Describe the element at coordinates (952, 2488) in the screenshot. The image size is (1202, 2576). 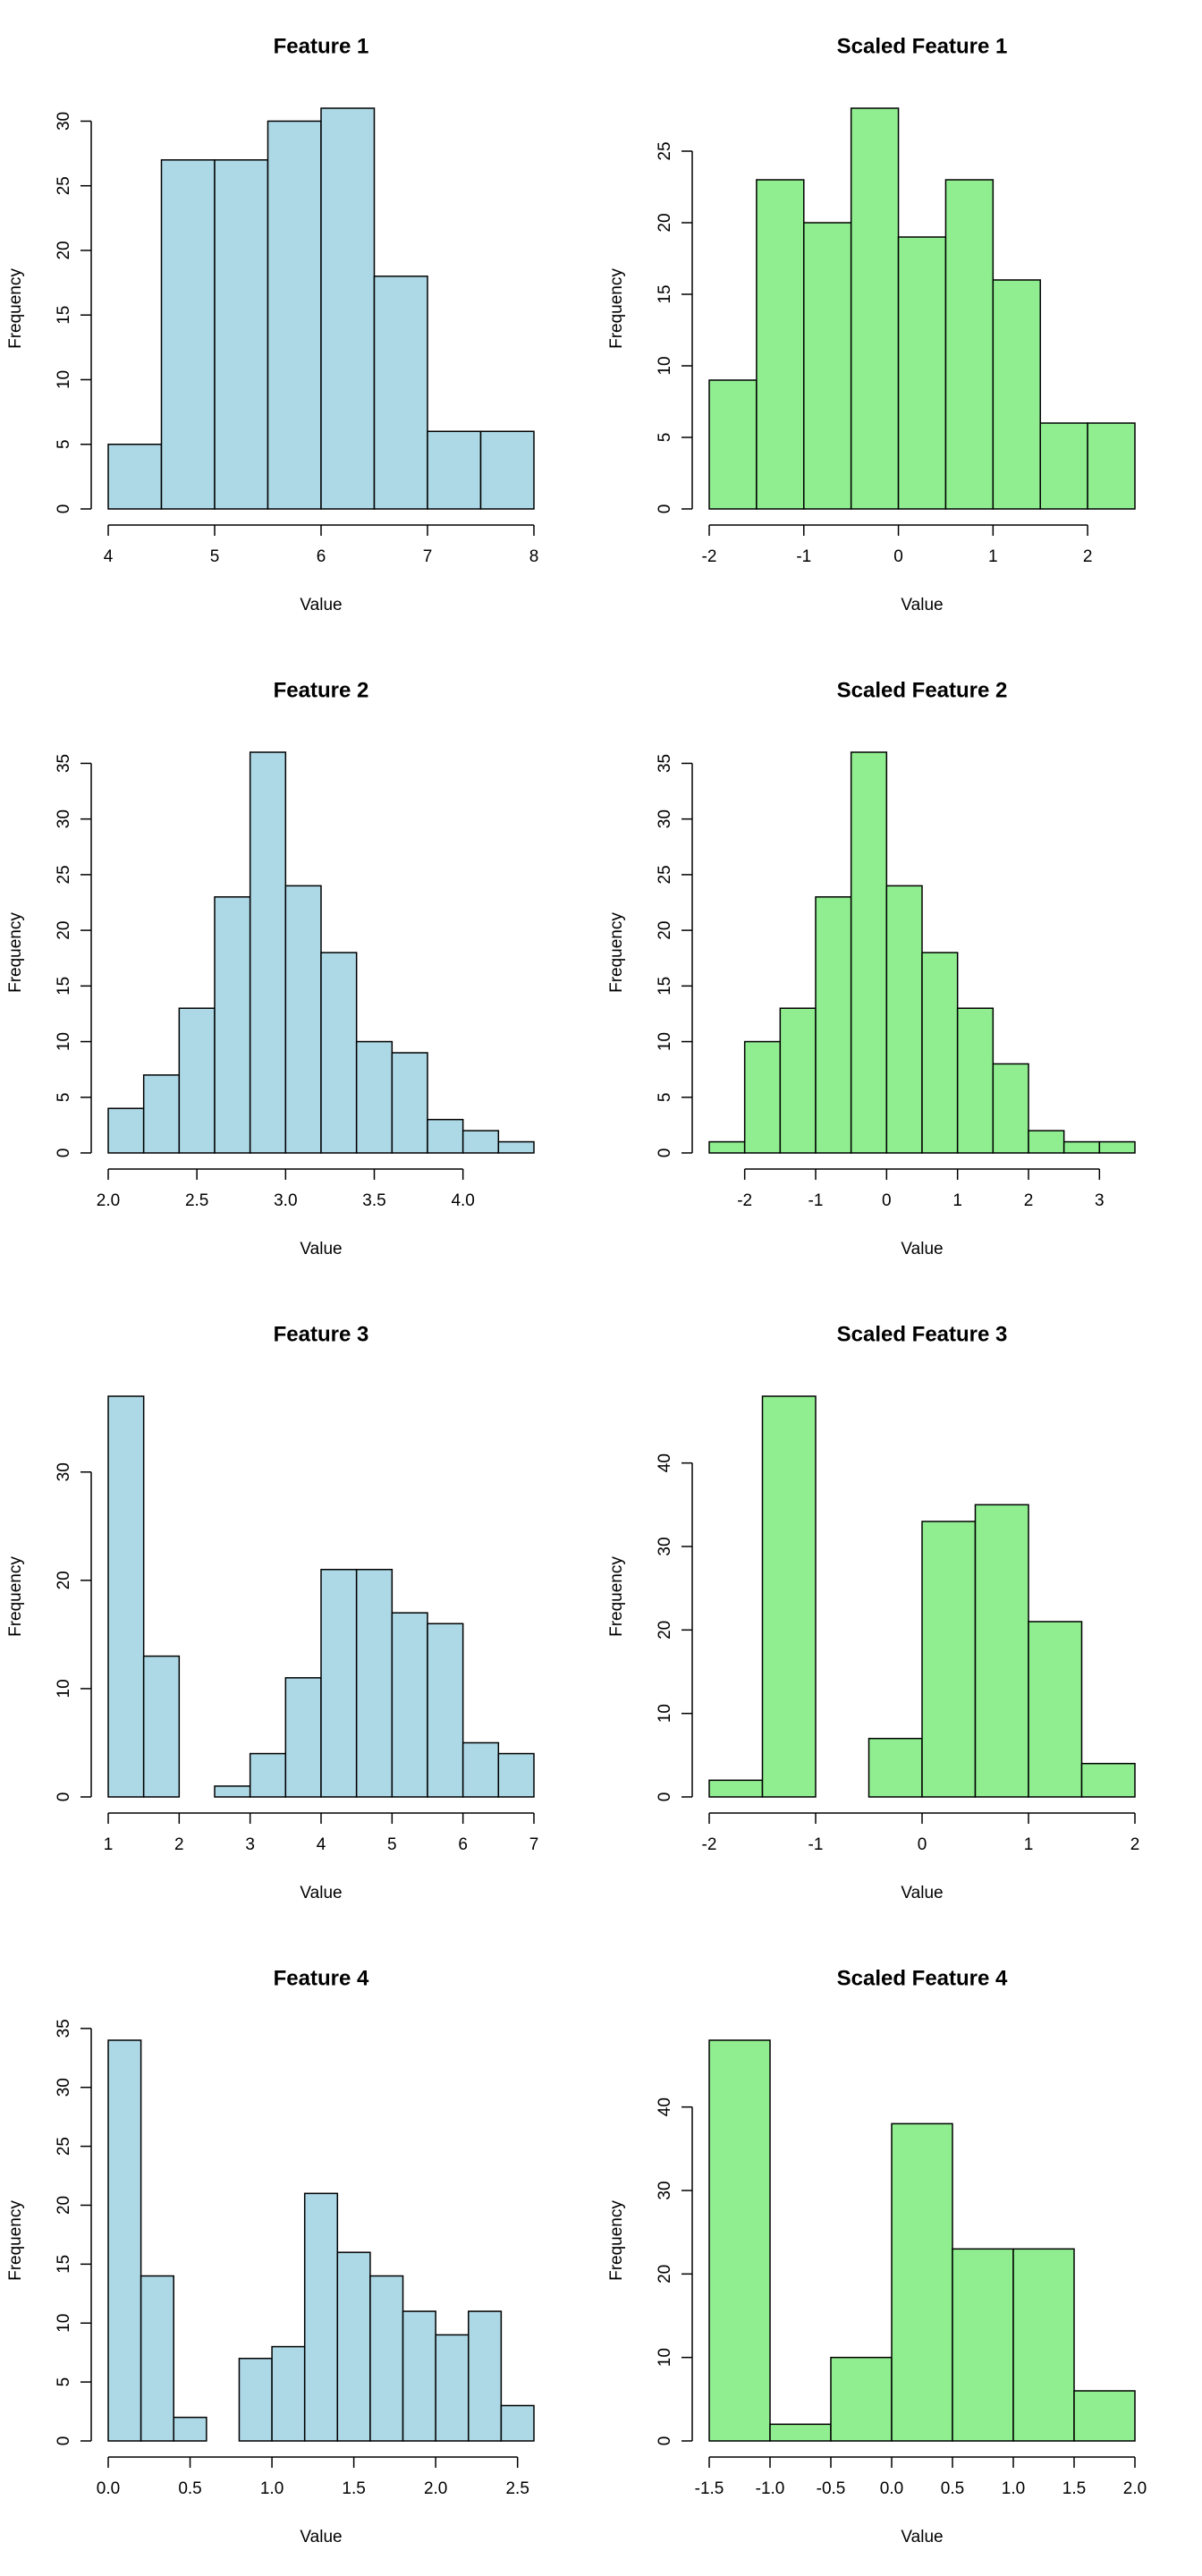
I see `x-tick-label: 0.5` at that location.